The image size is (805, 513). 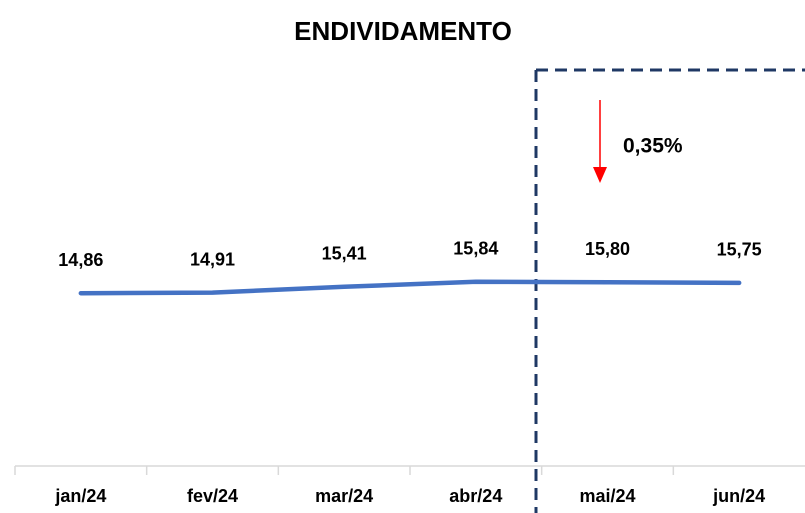 I want to click on data-label: 15,75, so click(x=739, y=250).